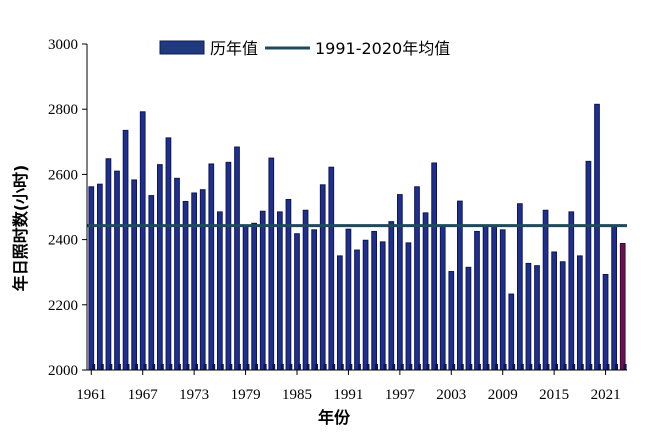  What do you see at coordinates (348, 395) in the screenshot?
I see `x-tick-label: 1991` at bounding box center [348, 395].